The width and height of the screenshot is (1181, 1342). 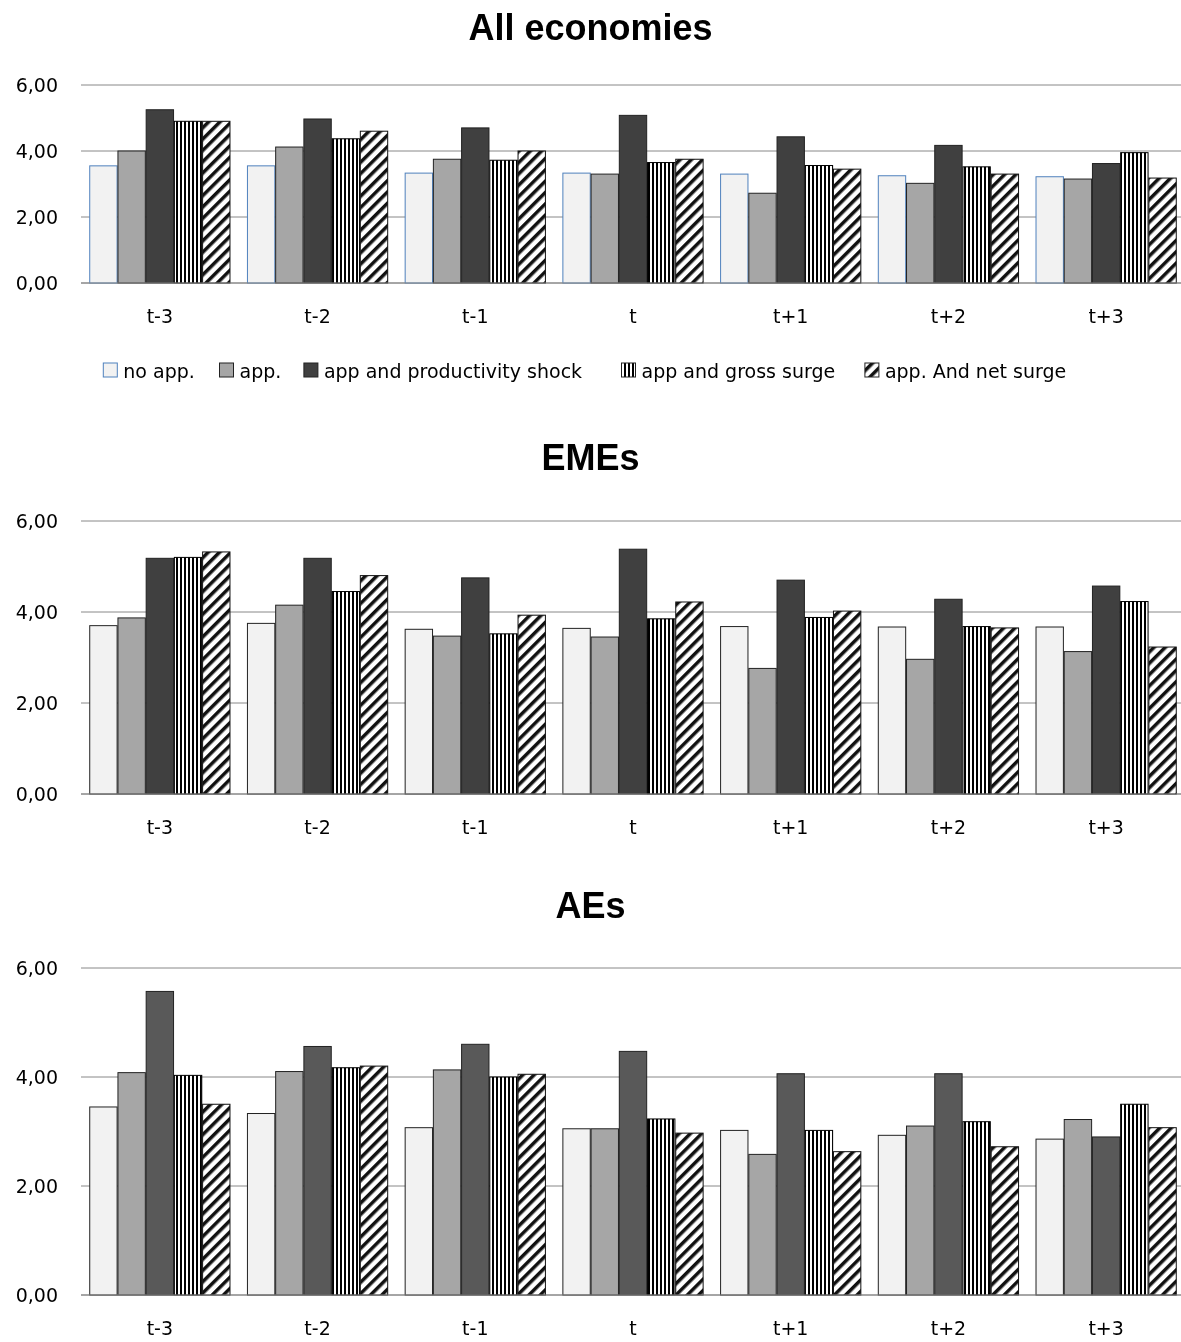 What do you see at coordinates (975, 370) in the screenshot?
I see `legend-label: app. And net surge` at bounding box center [975, 370].